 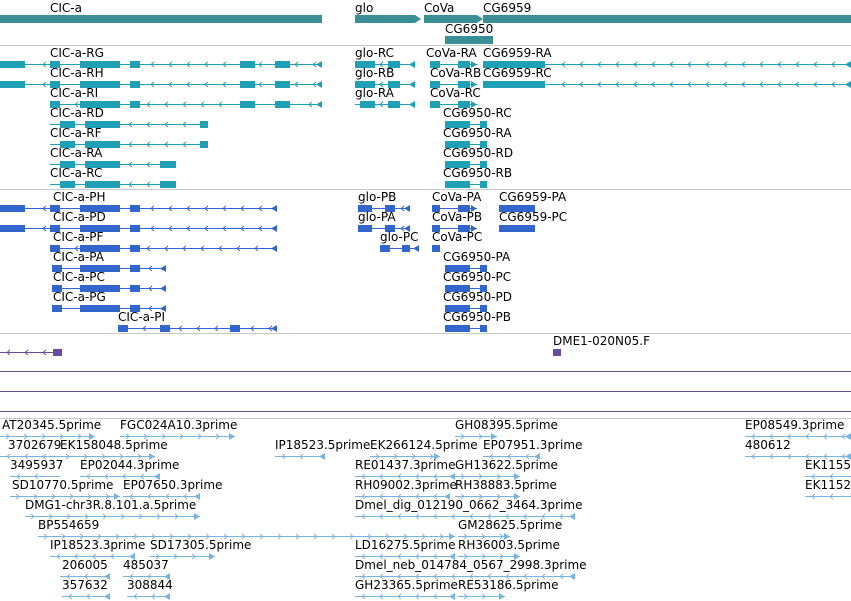 I want to click on ep07951-3prime-label: EP07951.3prime, so click(x=533, y=445).